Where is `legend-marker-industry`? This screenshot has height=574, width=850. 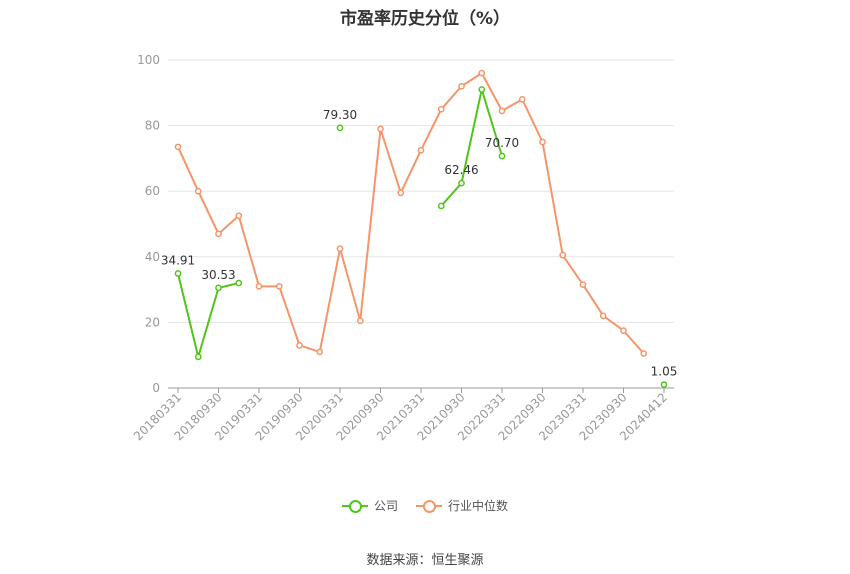 legend-marker-industry is located at coordinates (429, 506).